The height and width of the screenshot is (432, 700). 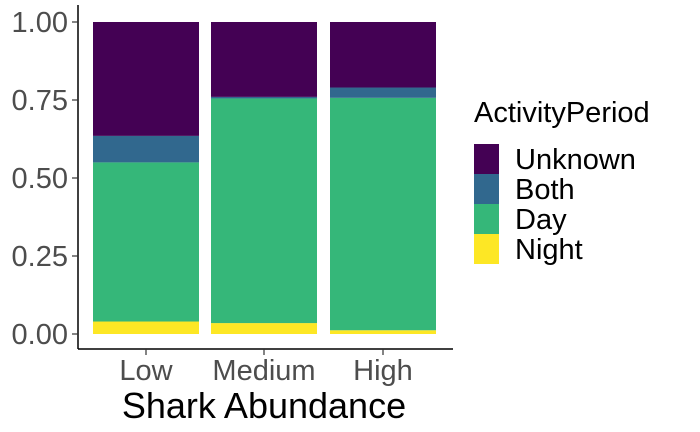 I want to click on bar-medium-day, so click(x=264, y=211).